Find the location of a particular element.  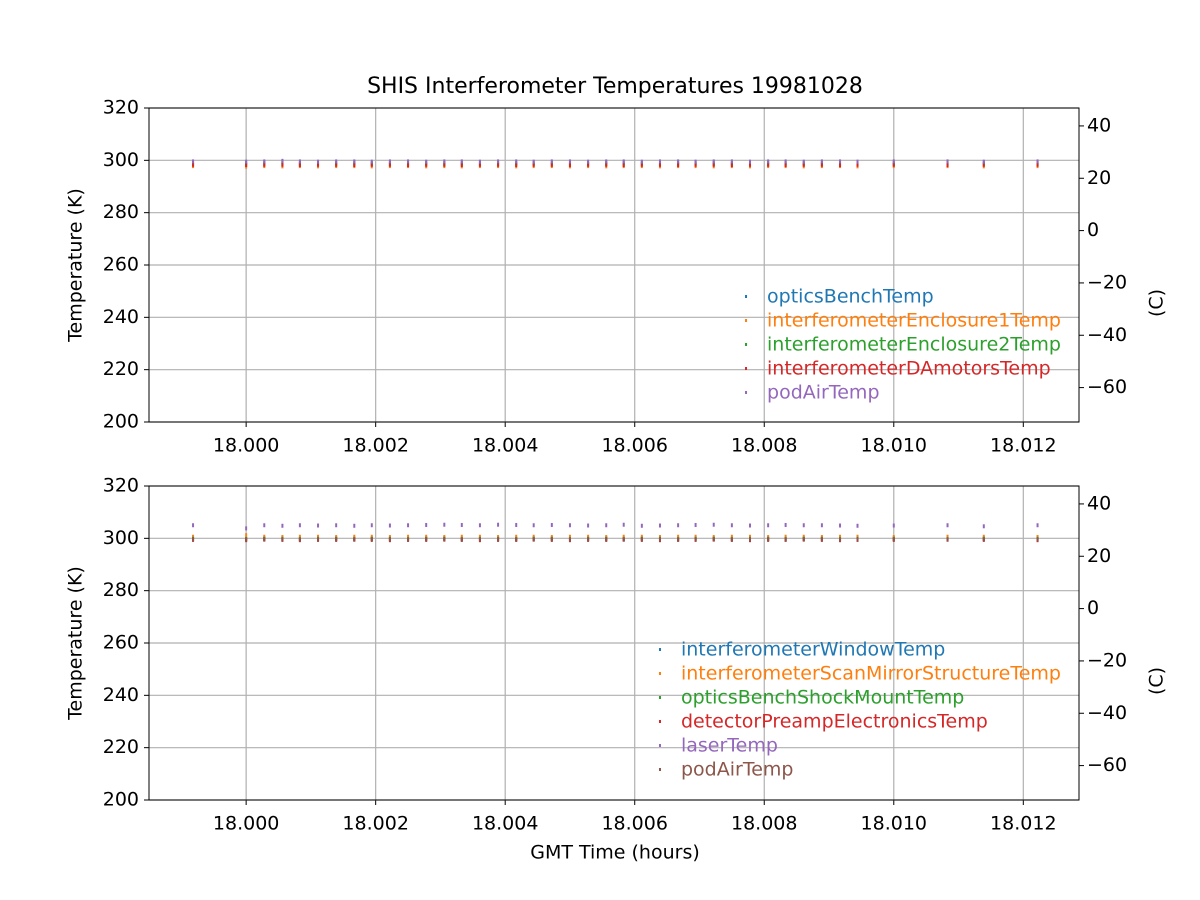

legend-label: detectorPreampElectronicsTemp is located at coordinates (834, 722).